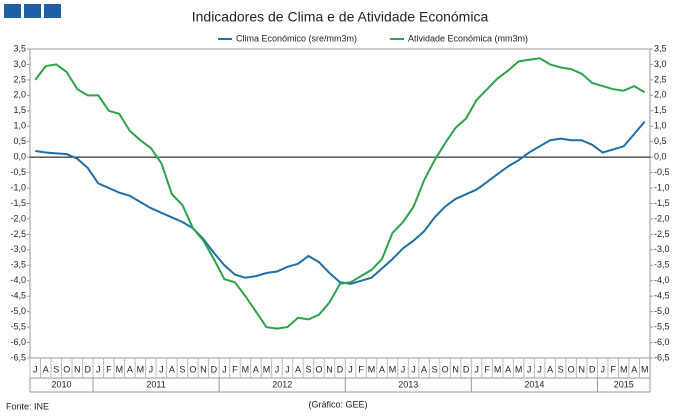  Describe the element at coordinates (18, 203) in the screenshot. I see `y-tick-label: -1,5` at that location.